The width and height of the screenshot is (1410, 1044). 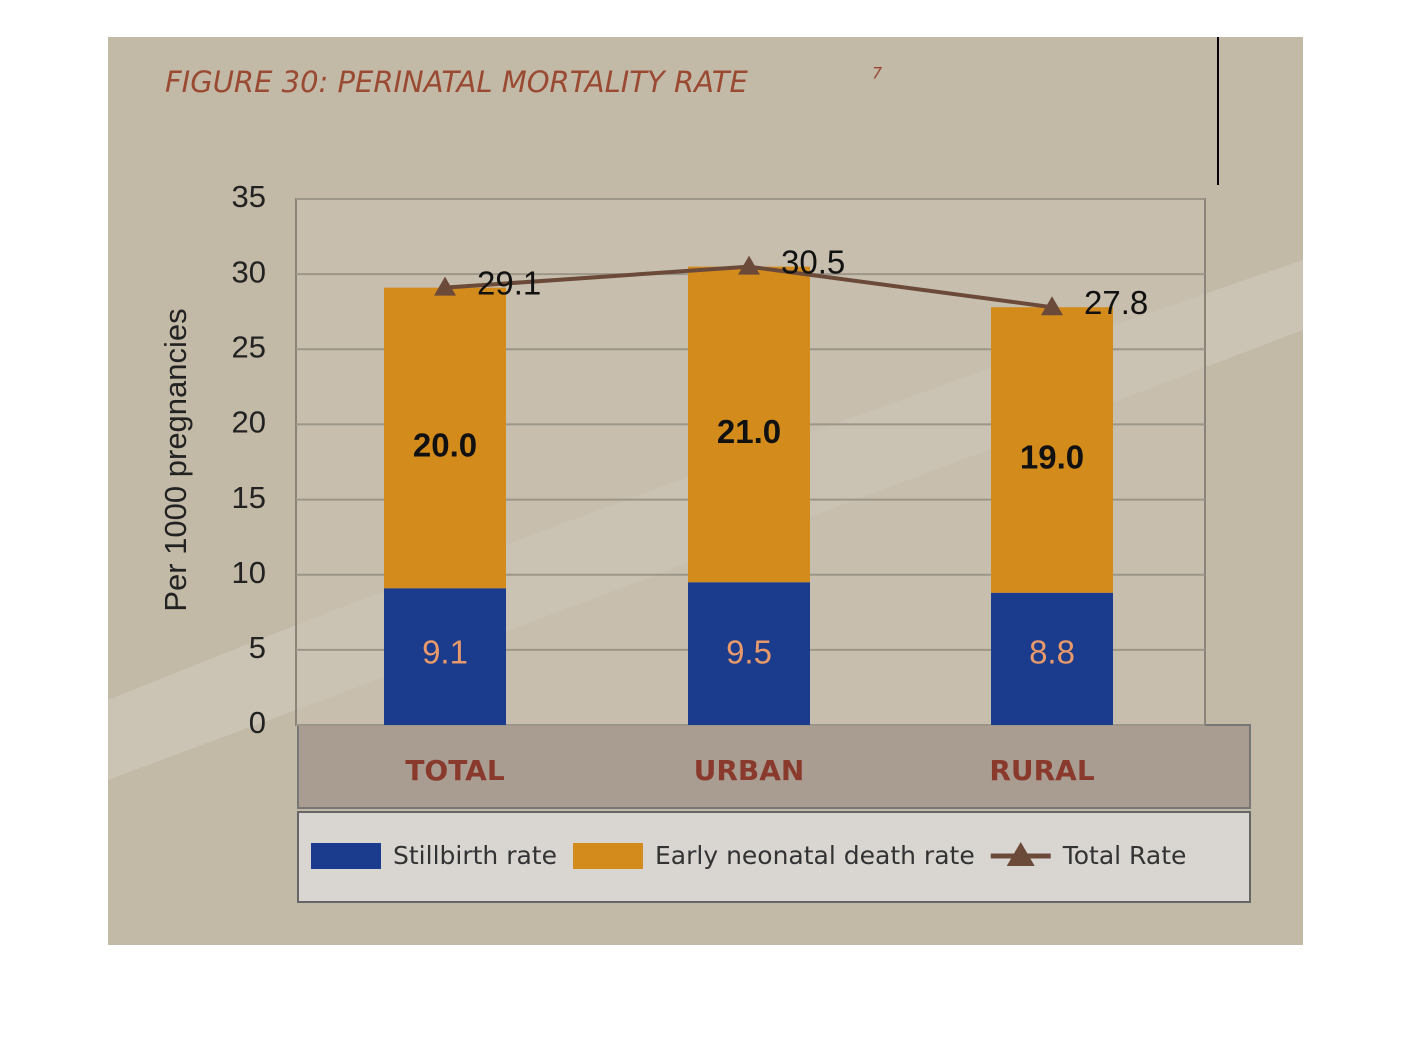 What do you see at coordinates (749, 770) in the screenshot?
I see `x-tick-label: URBAN` at bounding box center [749, 770].